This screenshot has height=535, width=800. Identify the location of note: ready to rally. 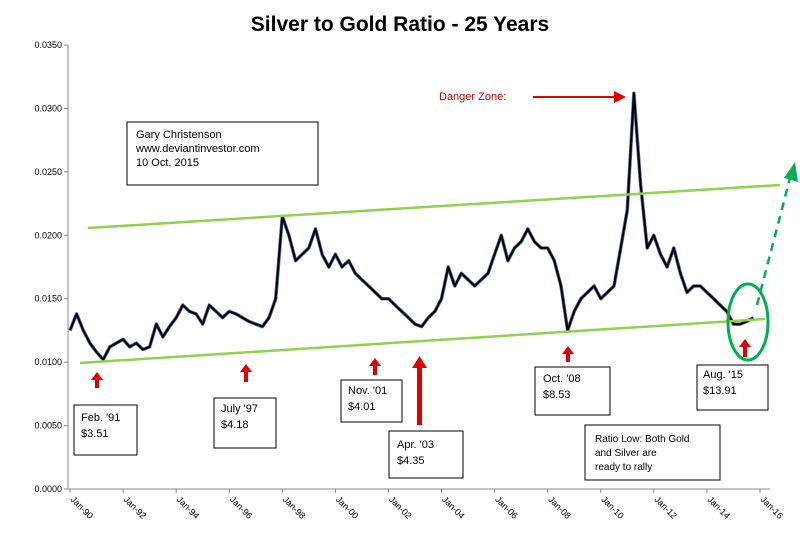
(623, 467).